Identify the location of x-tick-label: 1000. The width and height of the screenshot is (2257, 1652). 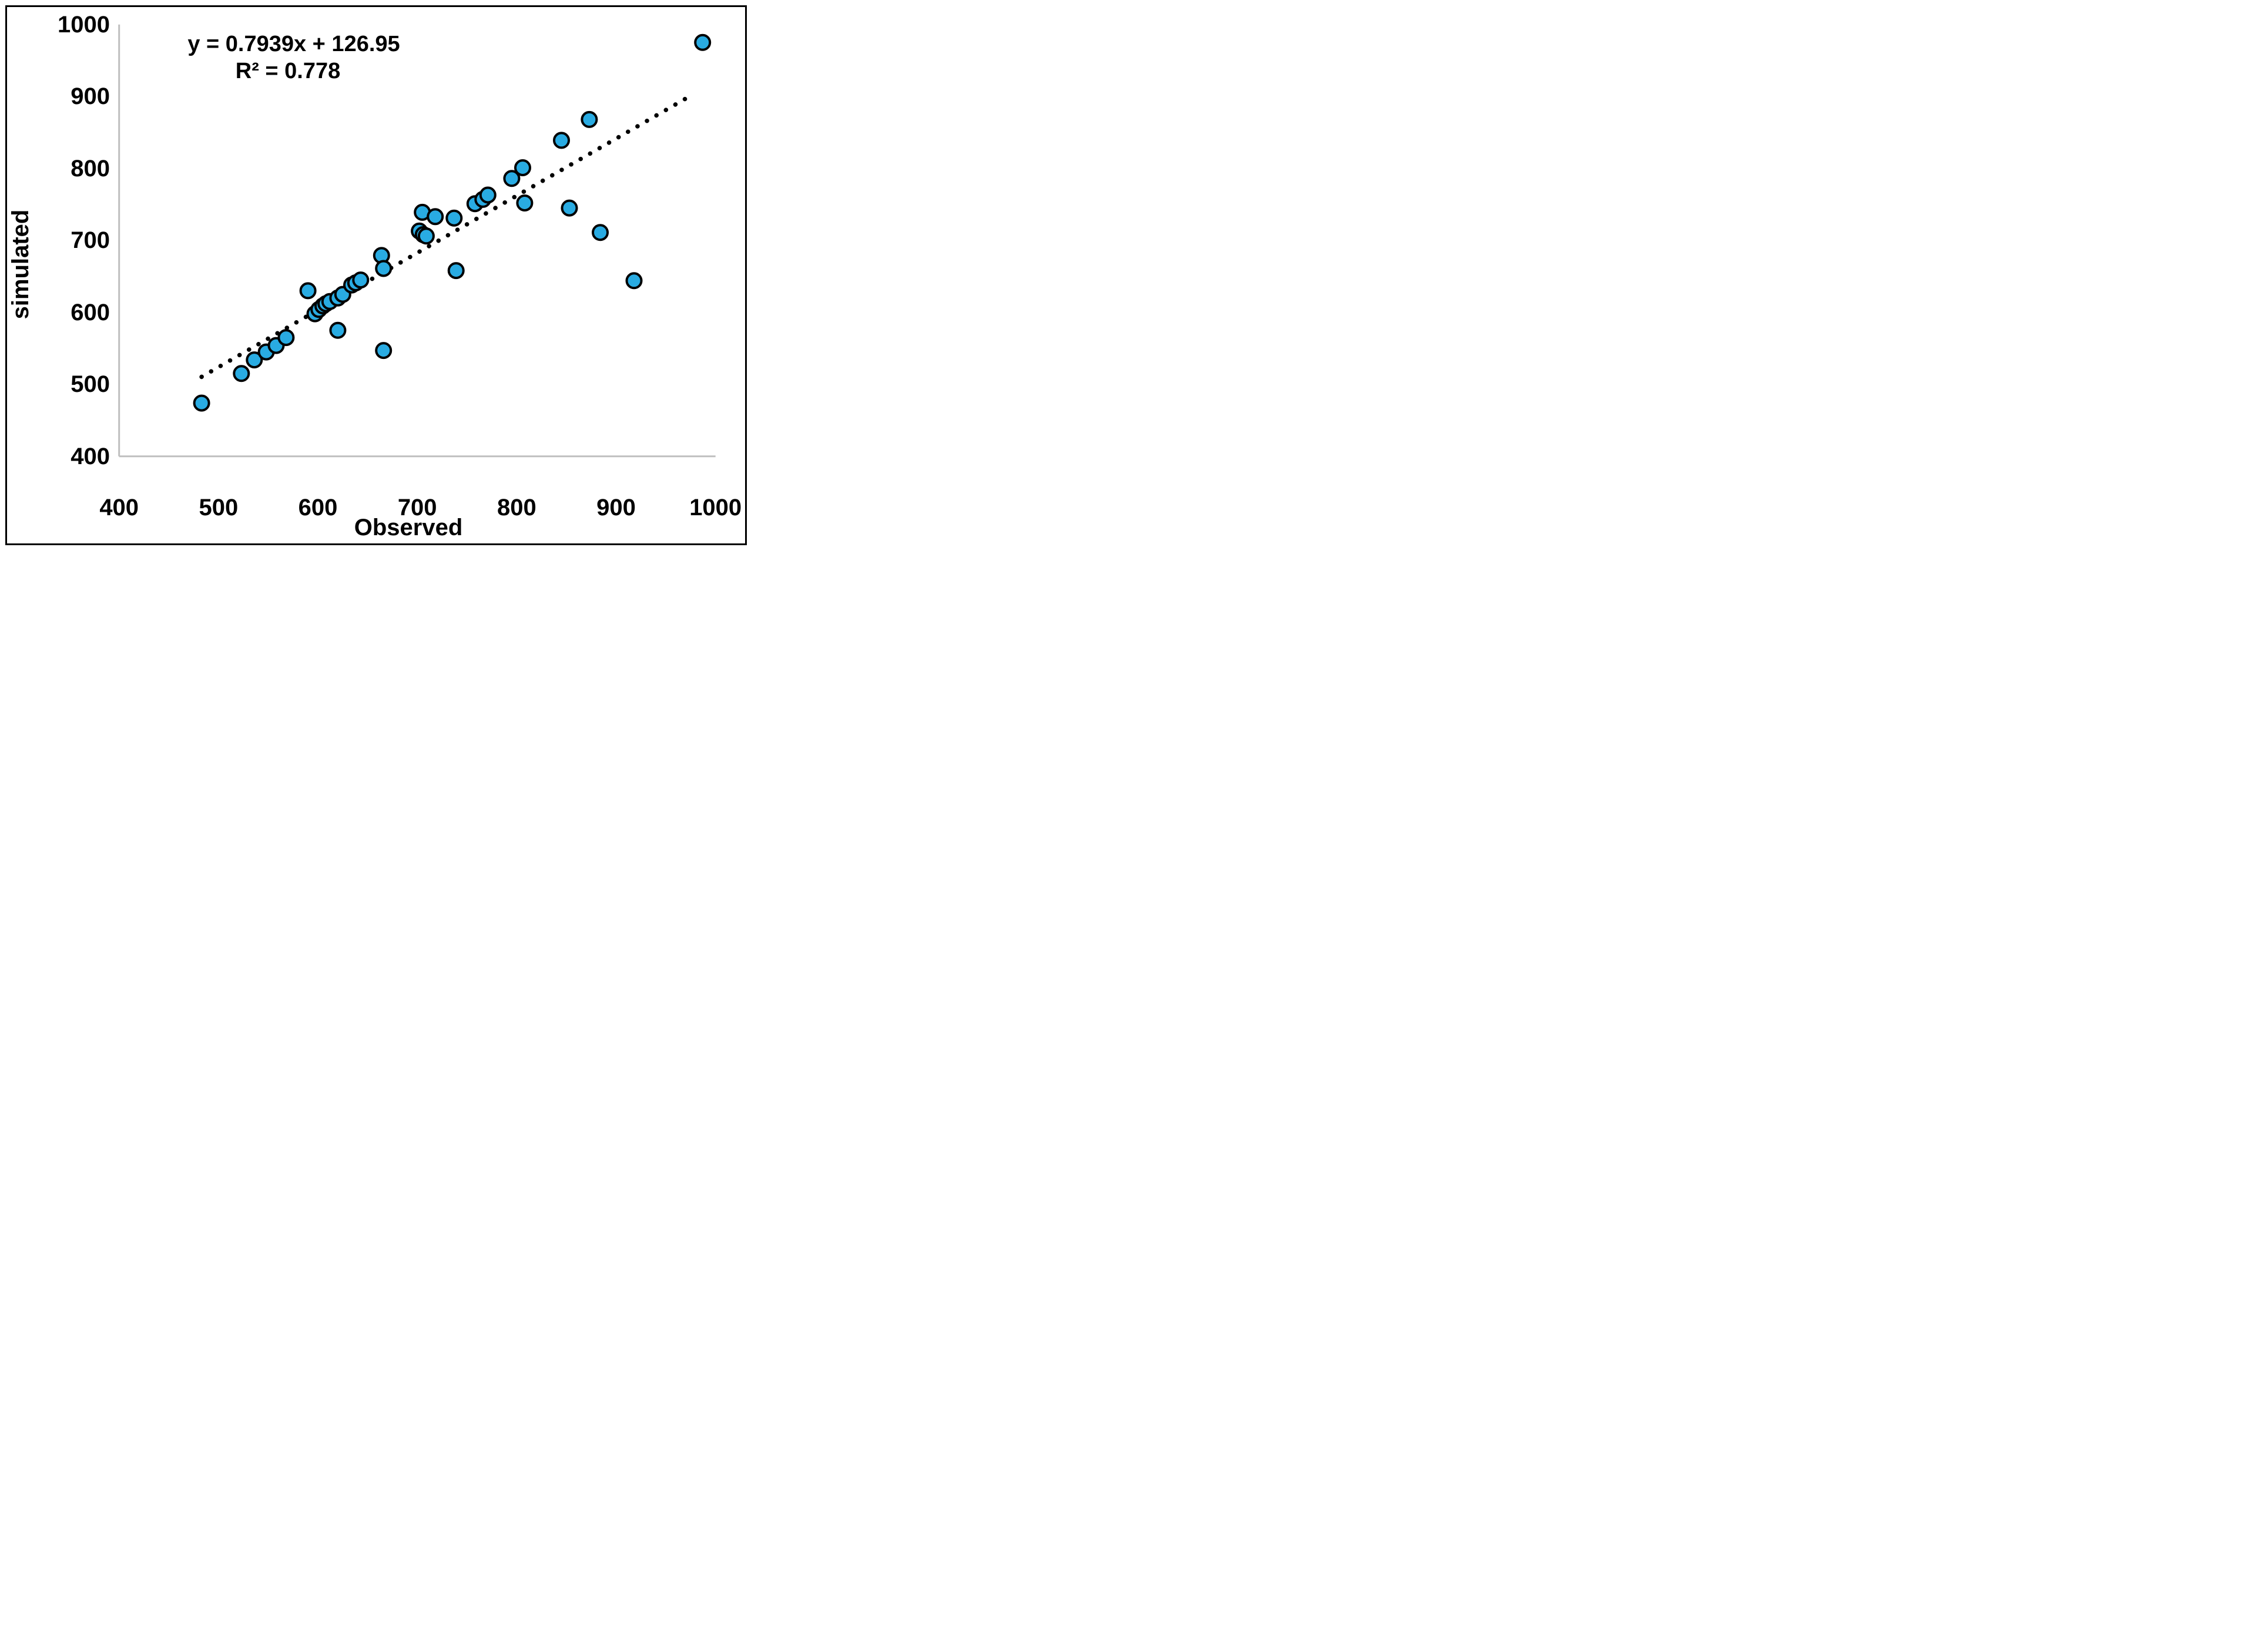
(715, 508).